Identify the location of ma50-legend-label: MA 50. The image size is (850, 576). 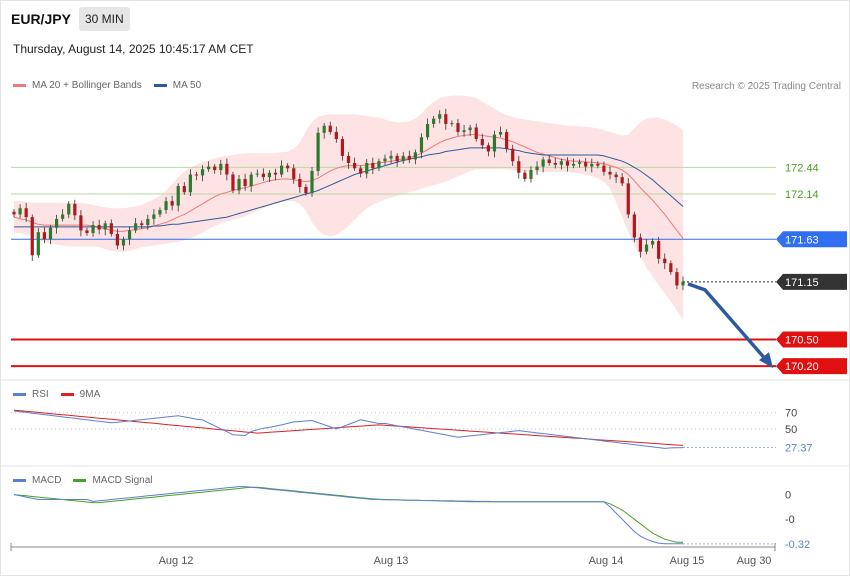
(187, 85).